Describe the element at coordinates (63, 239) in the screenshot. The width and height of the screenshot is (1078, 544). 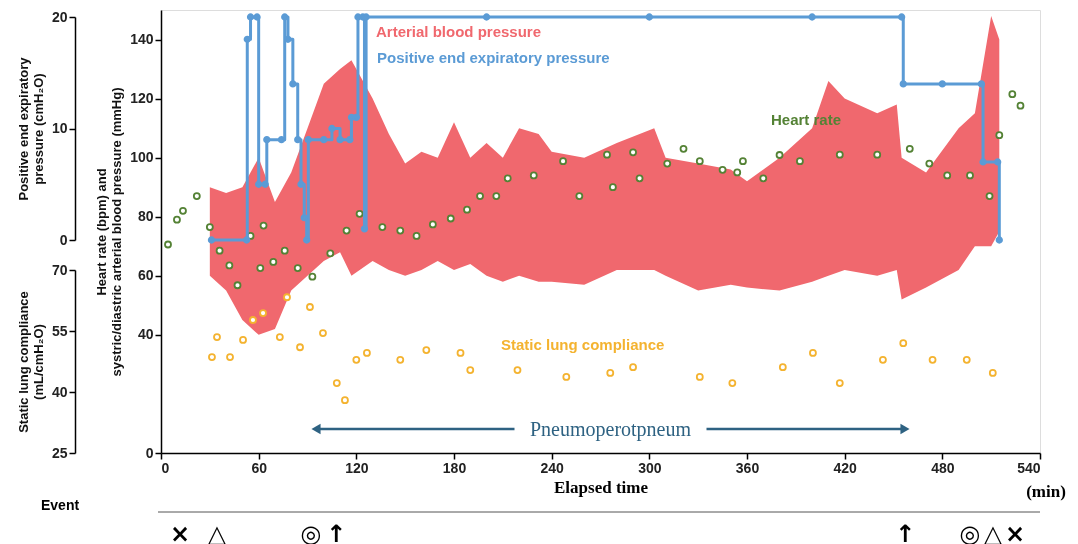
I see `y2-tick-label: 0` at that location.